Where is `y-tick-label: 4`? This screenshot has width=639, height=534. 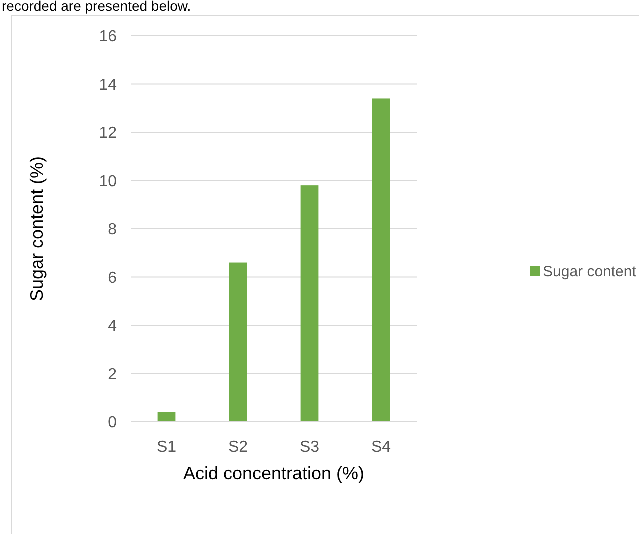 y-tick-label: 4 is located at coordinates (113, 327).